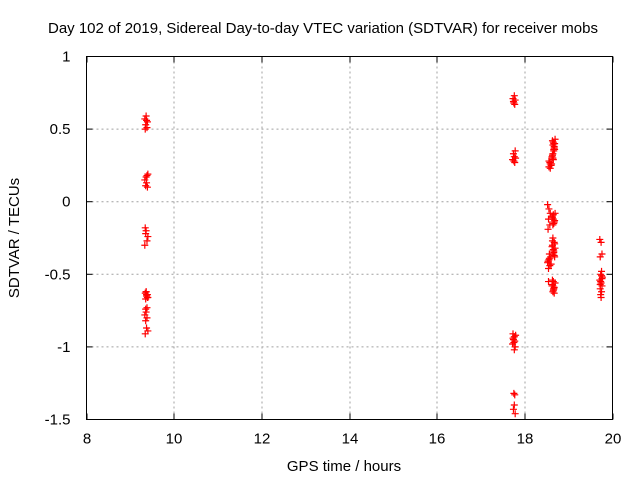 The width and height of the screenshot is (640, 480). What do you see at coordinates (58, 420) in the screenshot?
I see `y-tick-label: -1.5` at bounding box center [58, 420].